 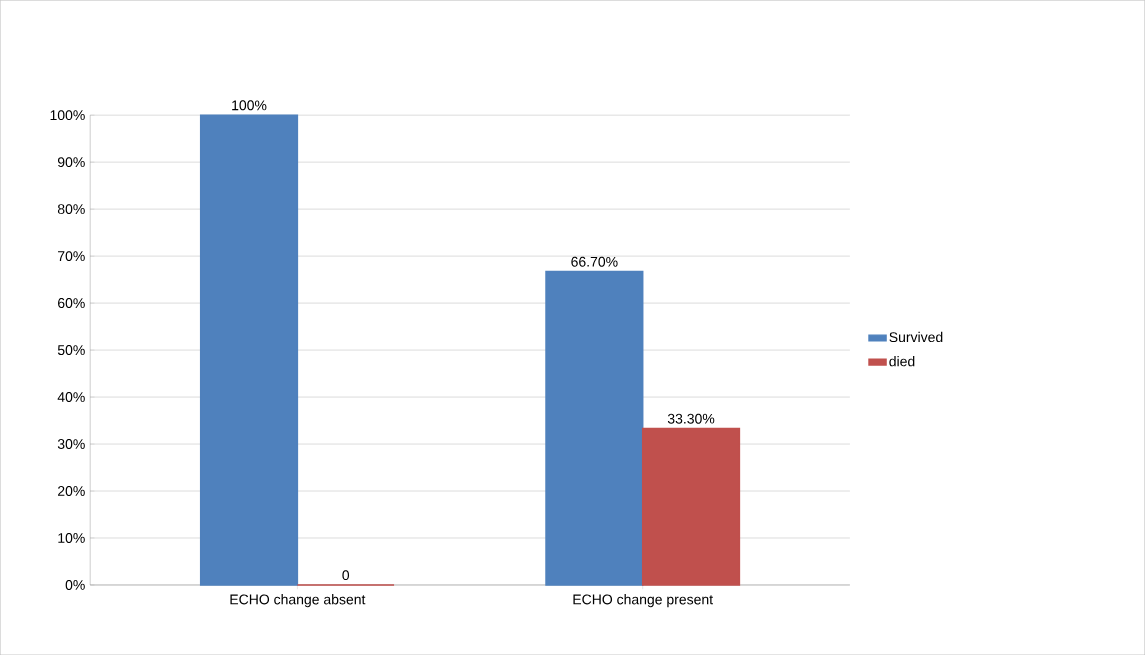 I want to click on y-tick-label: 100%, so click(x=67, y=115).